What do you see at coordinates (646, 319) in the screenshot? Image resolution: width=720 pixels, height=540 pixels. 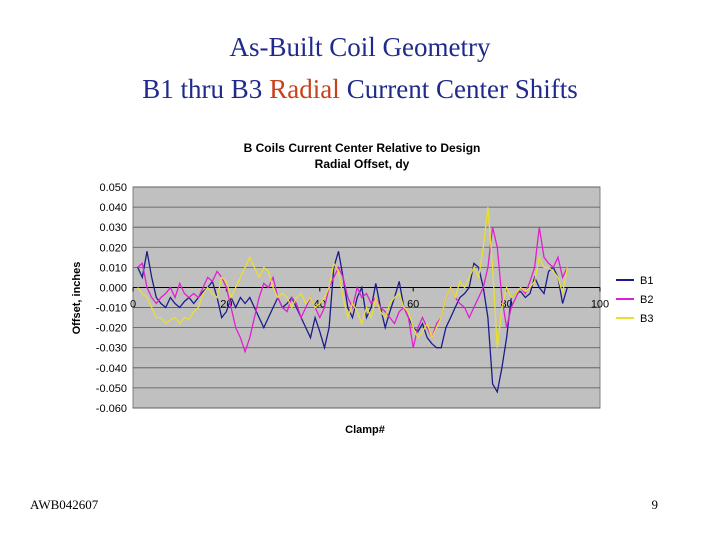 I see `legend-label: B3` at bounding box center [646, 319].